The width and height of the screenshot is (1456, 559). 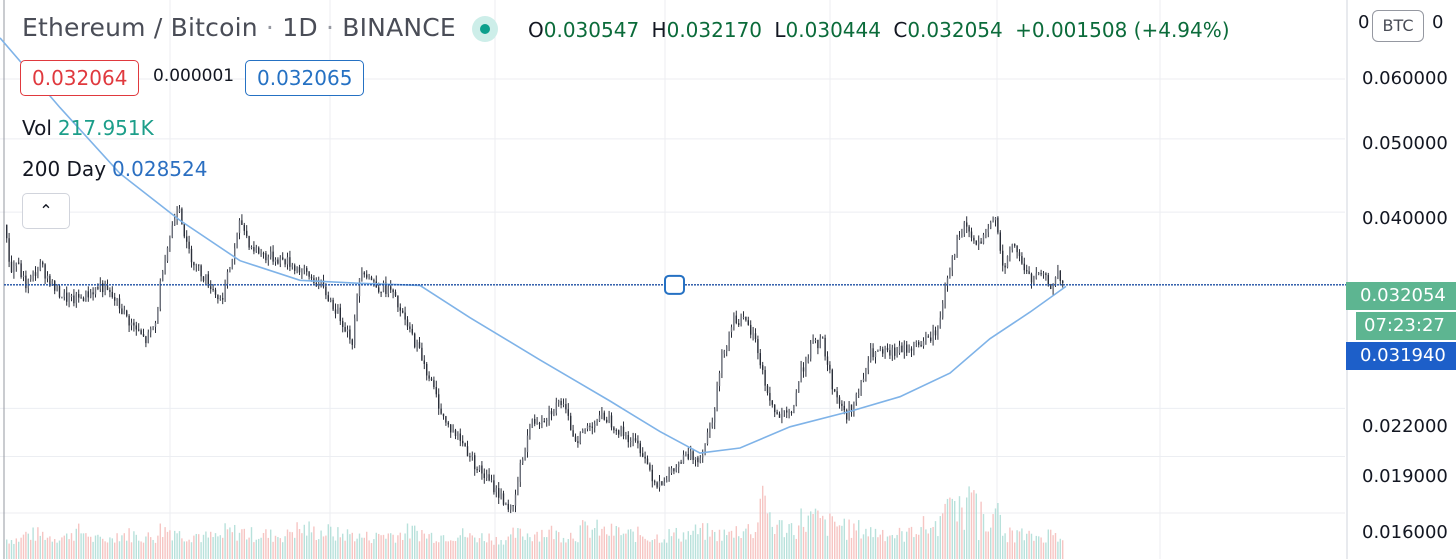 I want to click on currency-badge: BTC, so click(x=1398, y=26).